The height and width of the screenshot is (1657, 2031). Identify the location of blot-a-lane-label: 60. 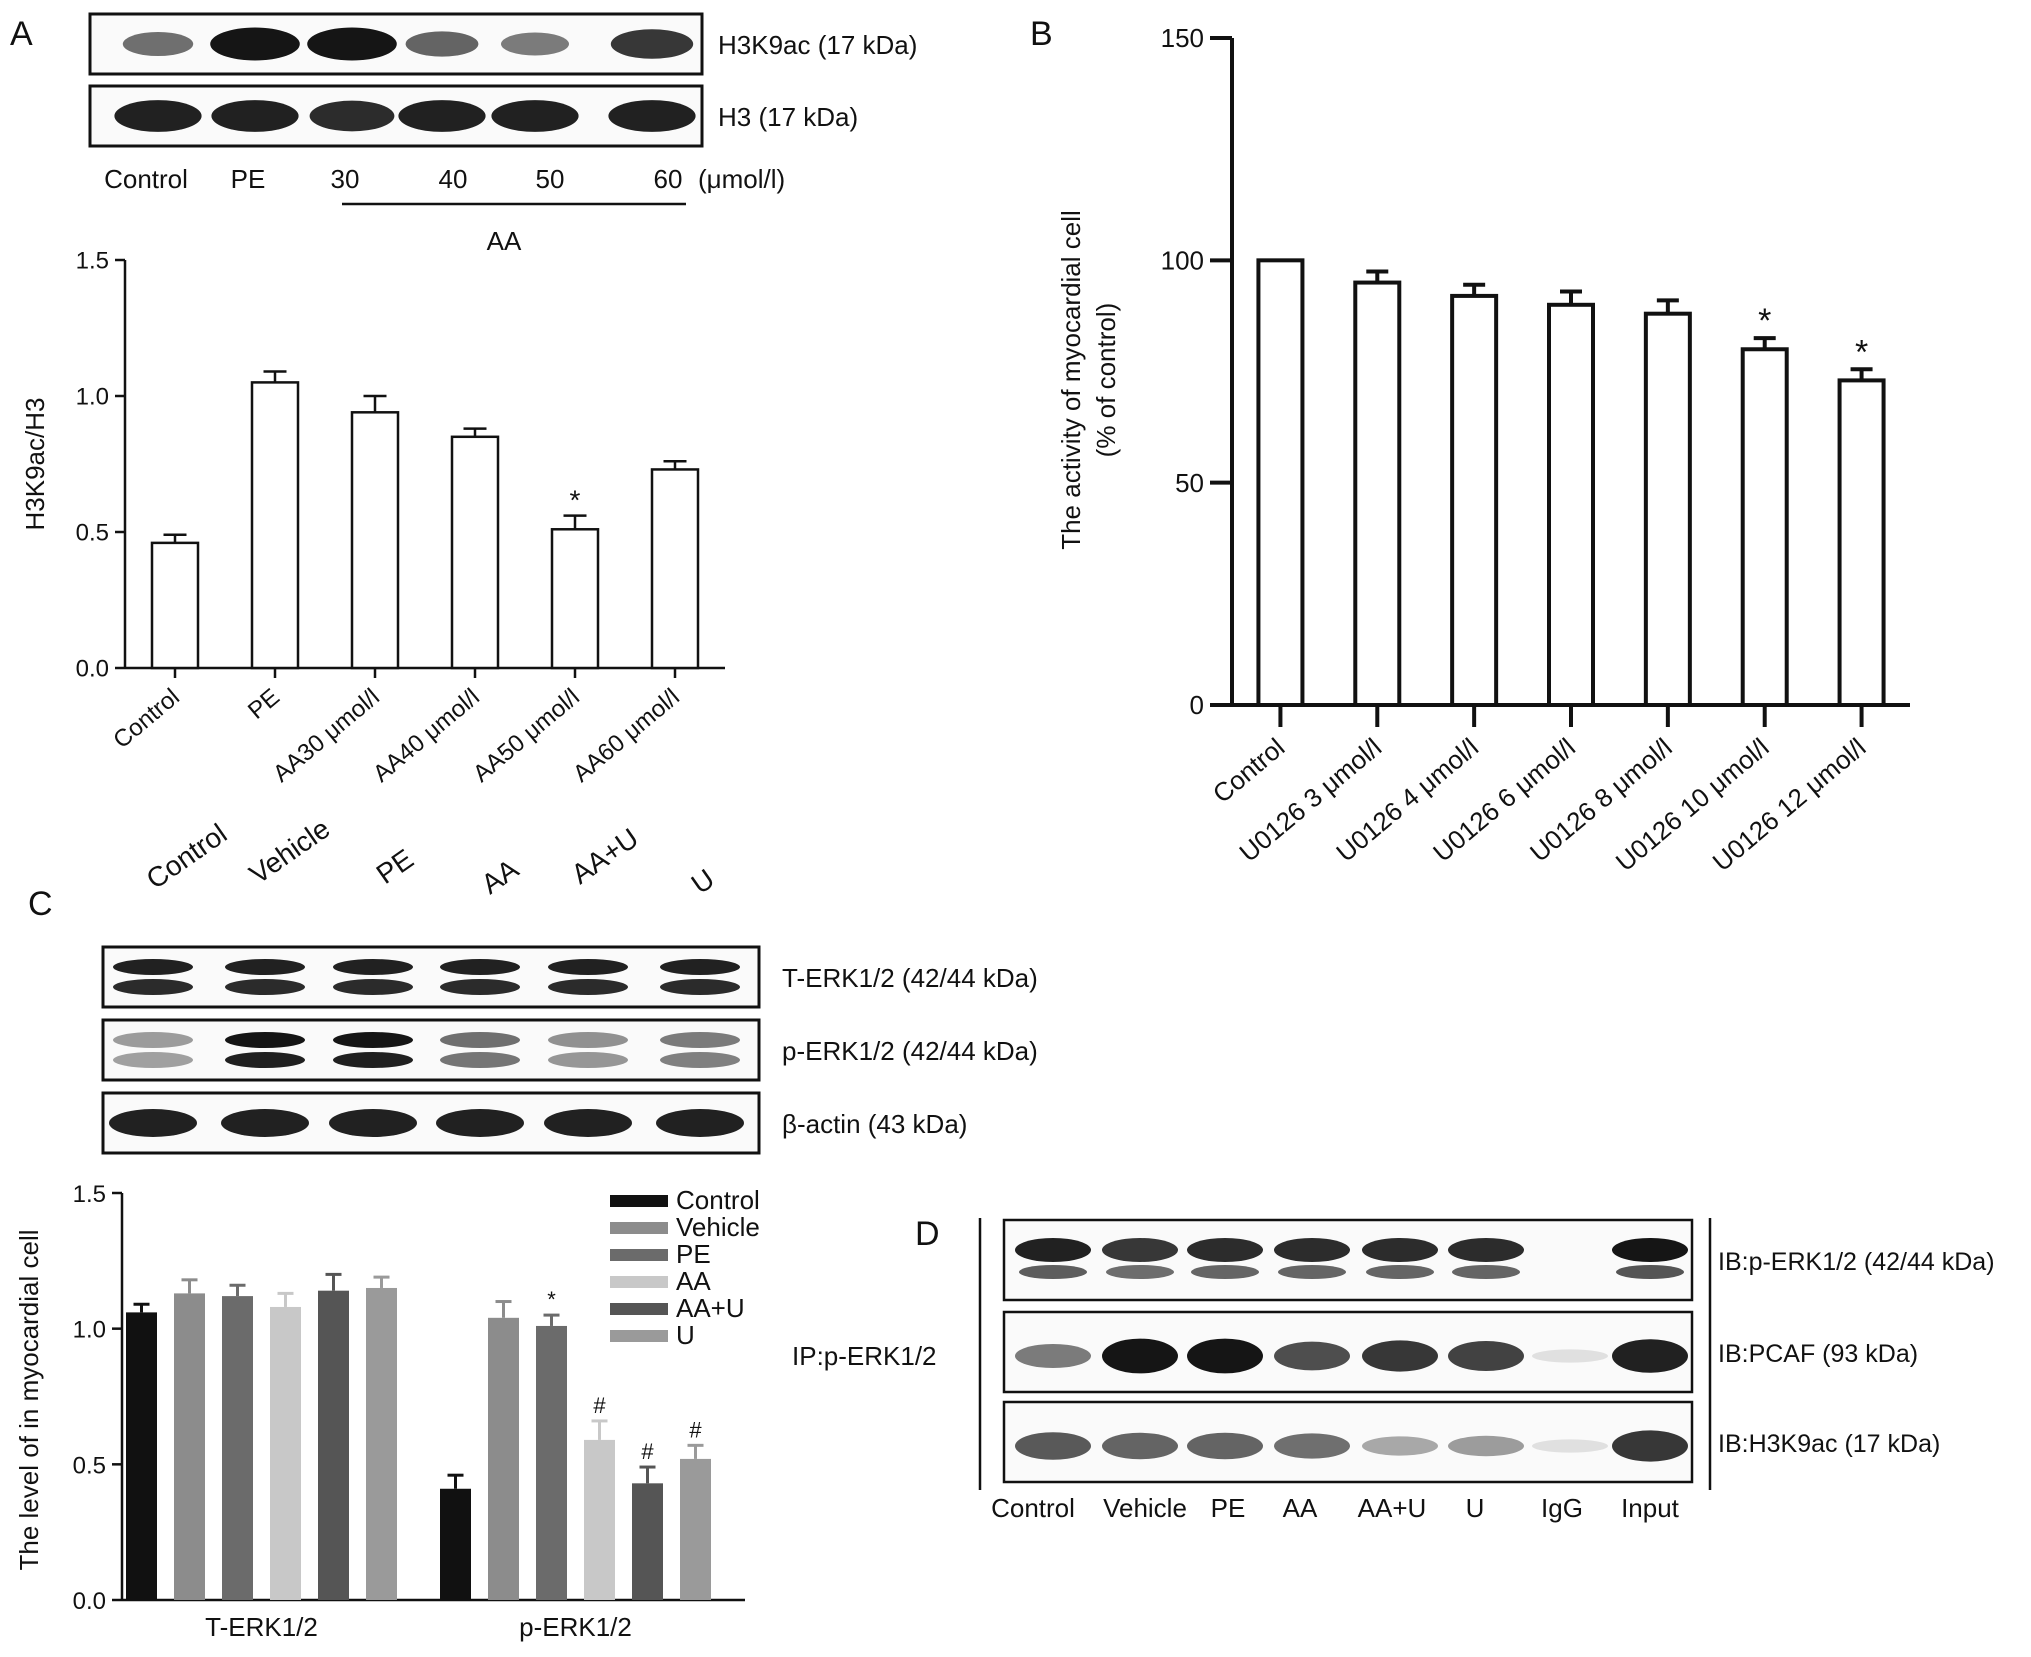
(668, 179).